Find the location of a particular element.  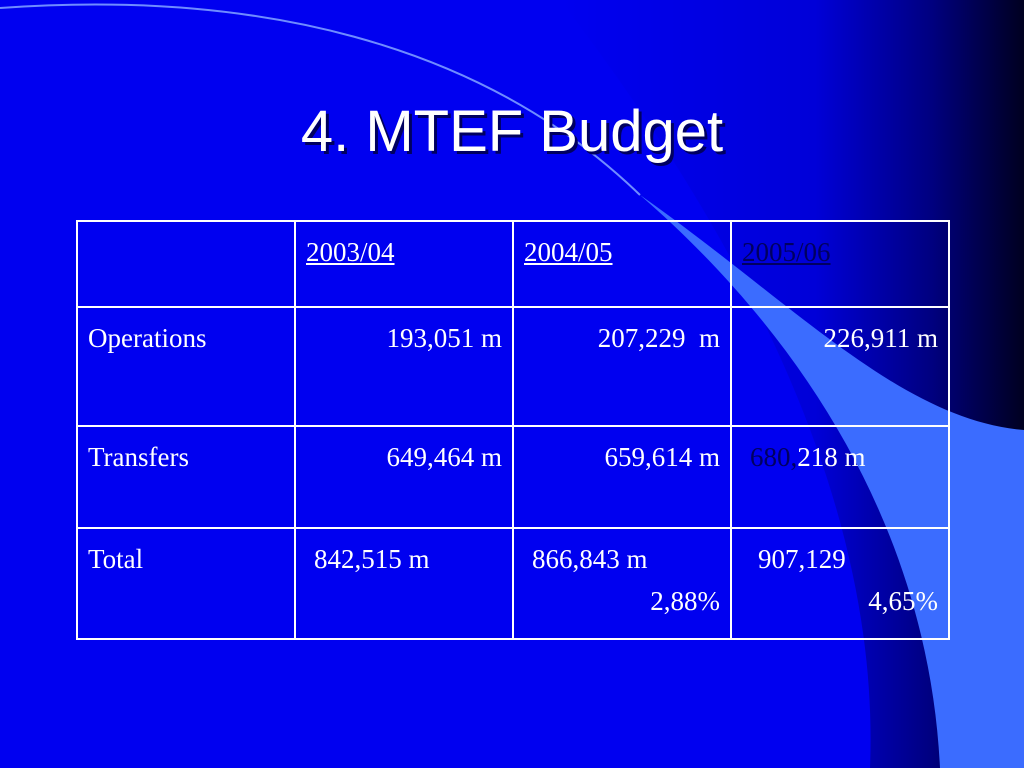

row-label-operations: Operations is located at coordinates (186, 366).